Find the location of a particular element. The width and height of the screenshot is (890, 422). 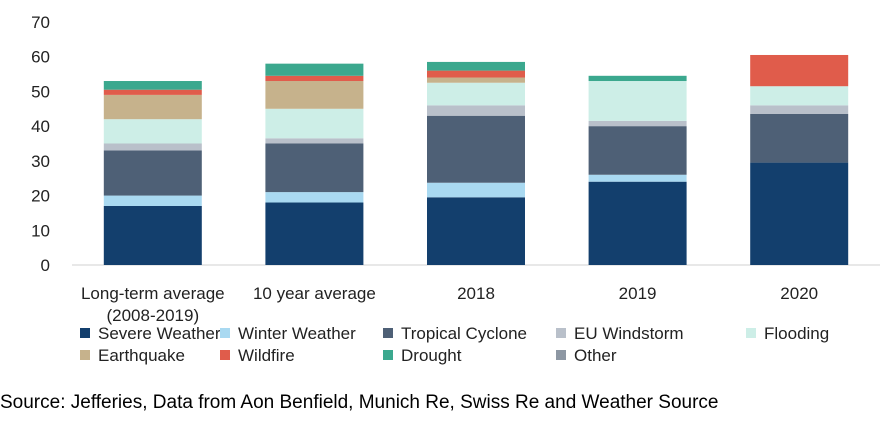

y-tick-label: 20 is located at coordinates (40, 196).